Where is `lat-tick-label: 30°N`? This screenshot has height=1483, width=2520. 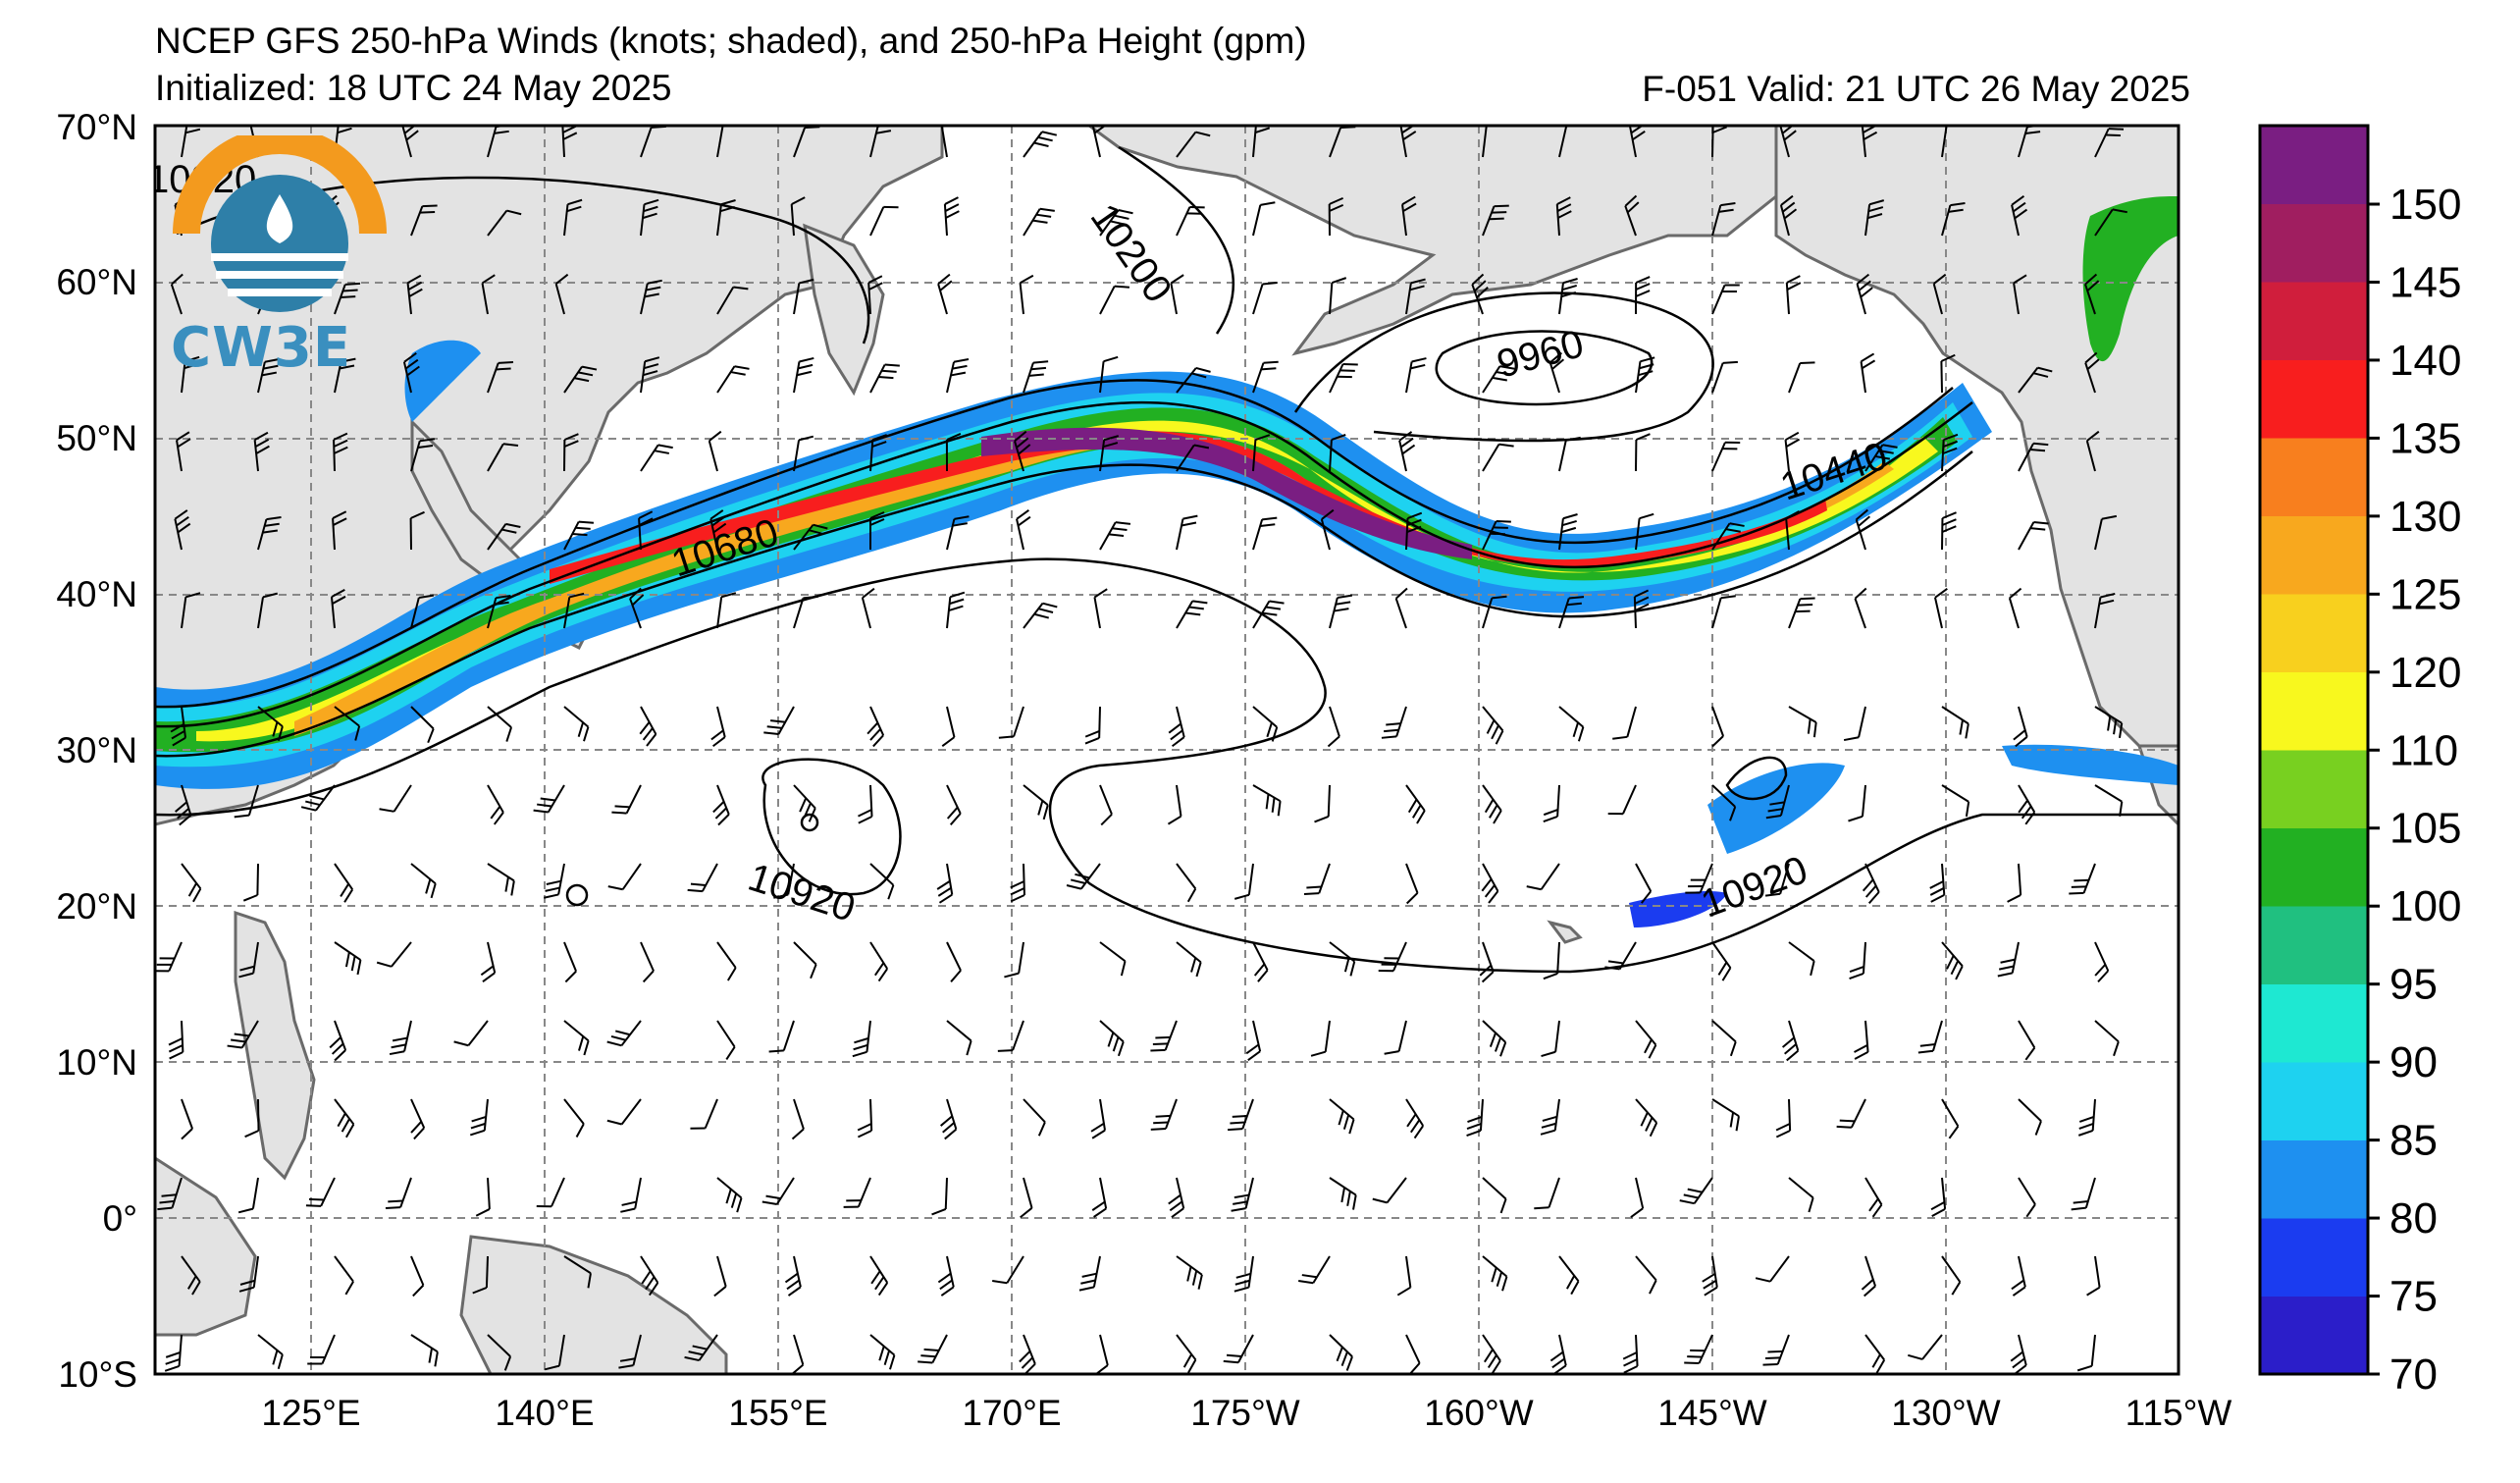 lat-tick-label: 30°N is located at coordinates (96, 750).